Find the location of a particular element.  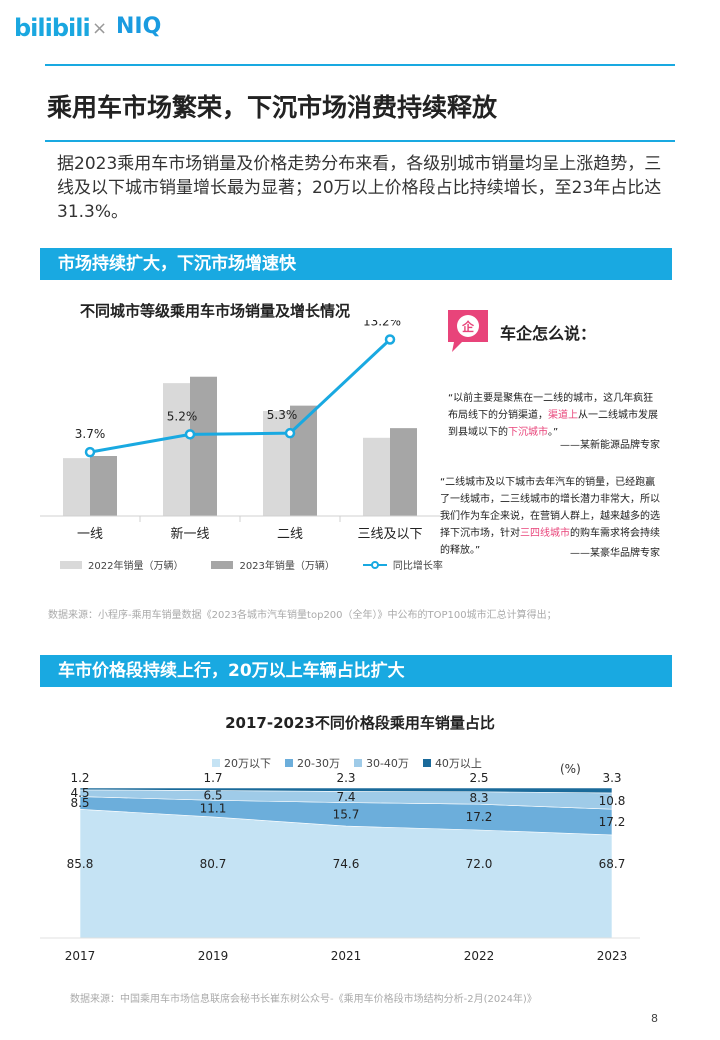

area-label-2-1: 6.5 is located at coordinates (212, 795).